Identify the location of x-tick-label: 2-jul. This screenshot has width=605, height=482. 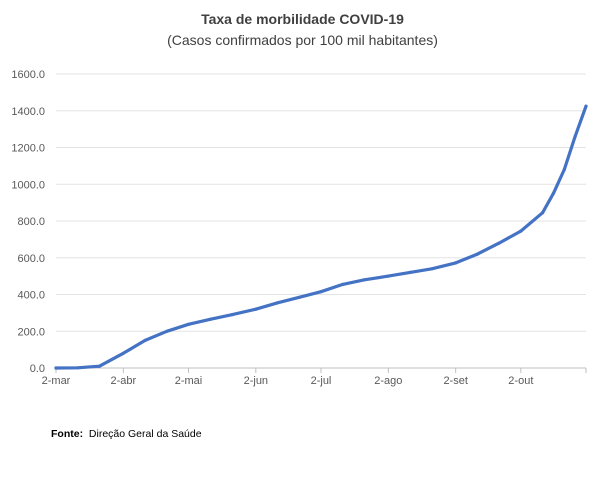
(321, 381).